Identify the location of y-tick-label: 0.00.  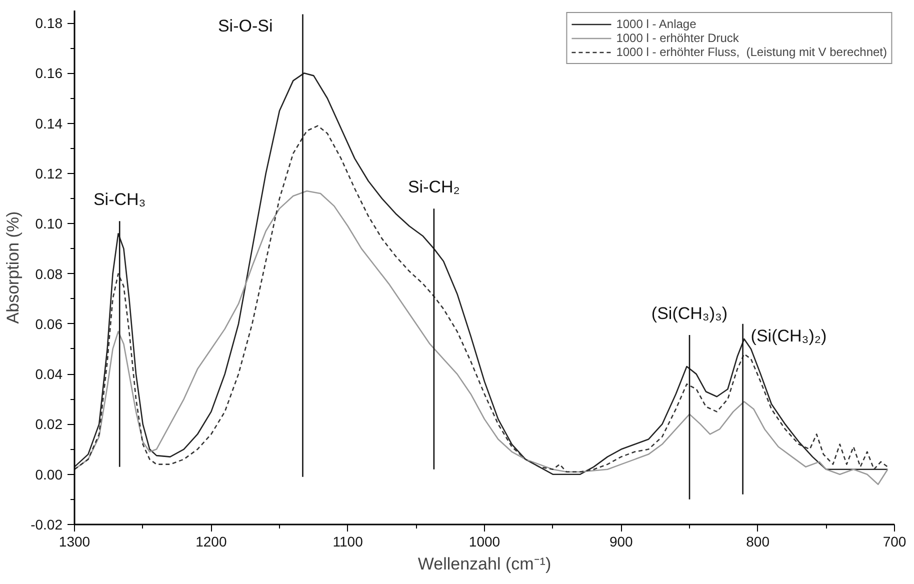
(49, 474).